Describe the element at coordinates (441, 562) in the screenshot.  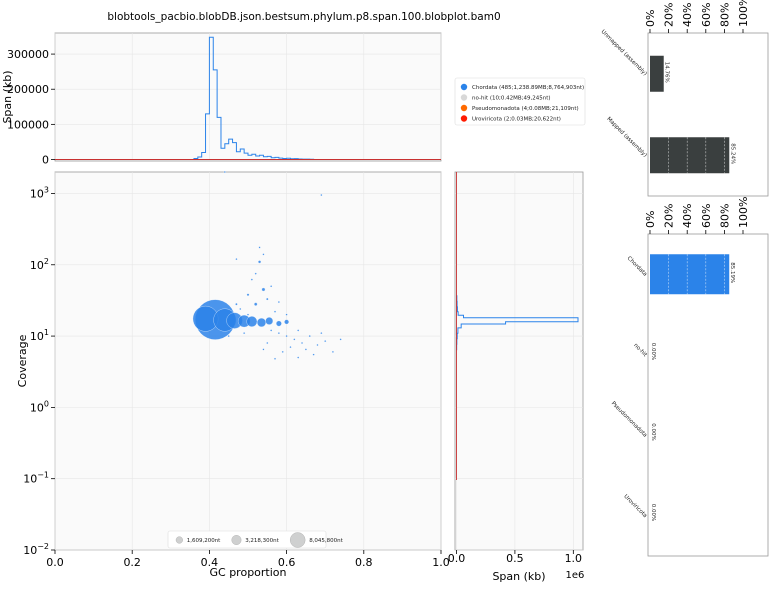
I see `scatter-xtick-label: 1.0` at that location.